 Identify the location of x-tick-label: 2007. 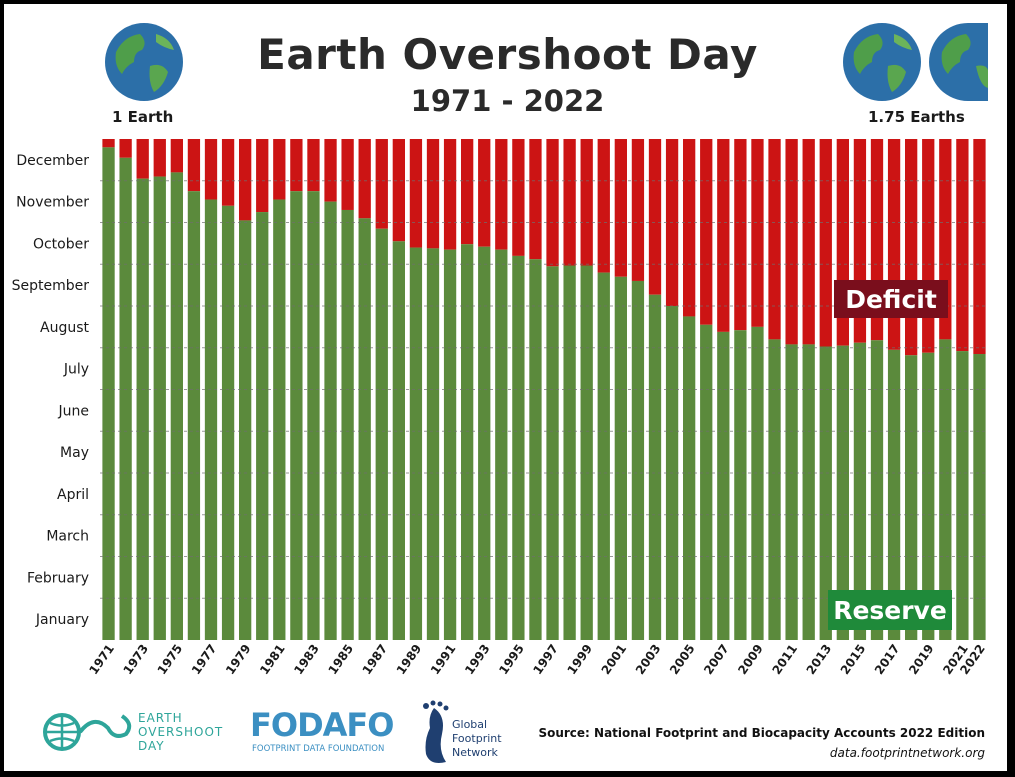
(716, 659).